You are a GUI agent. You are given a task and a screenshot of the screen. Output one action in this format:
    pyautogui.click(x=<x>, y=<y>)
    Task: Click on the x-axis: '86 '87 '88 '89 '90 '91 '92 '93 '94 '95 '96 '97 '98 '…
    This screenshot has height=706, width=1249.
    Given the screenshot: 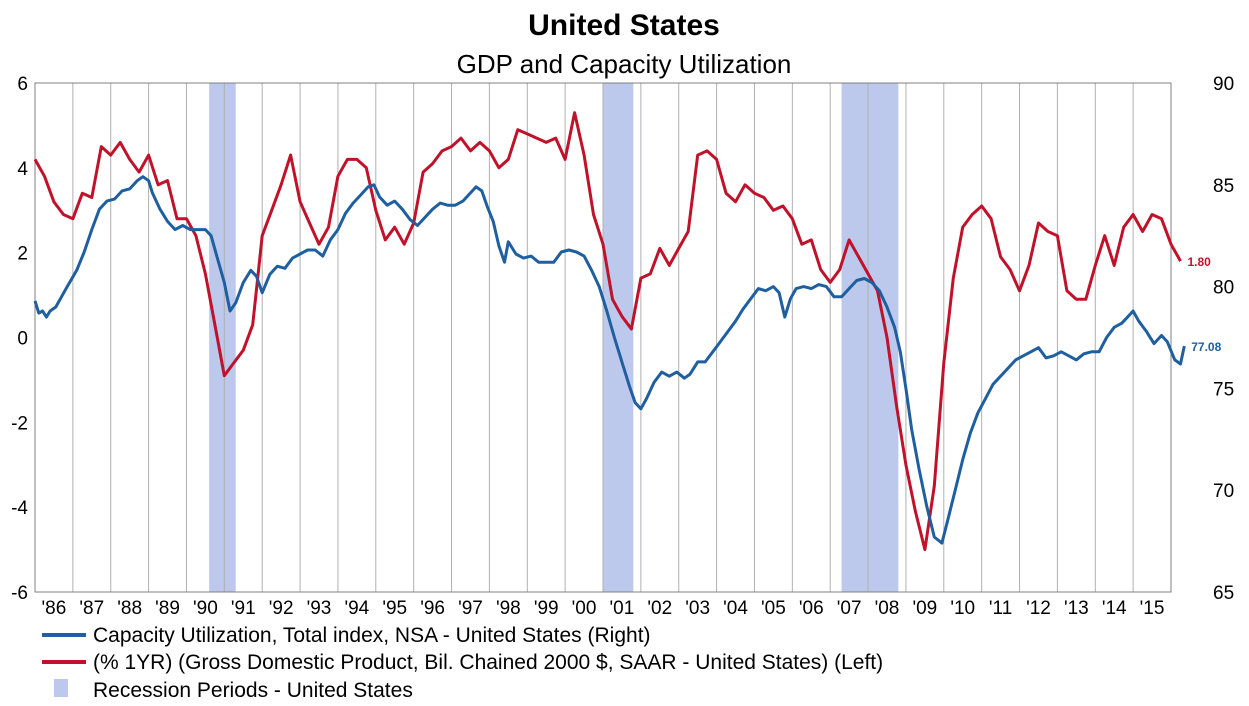 What is the action you would take?
    pyautogui.click(x=603, y=608)
    